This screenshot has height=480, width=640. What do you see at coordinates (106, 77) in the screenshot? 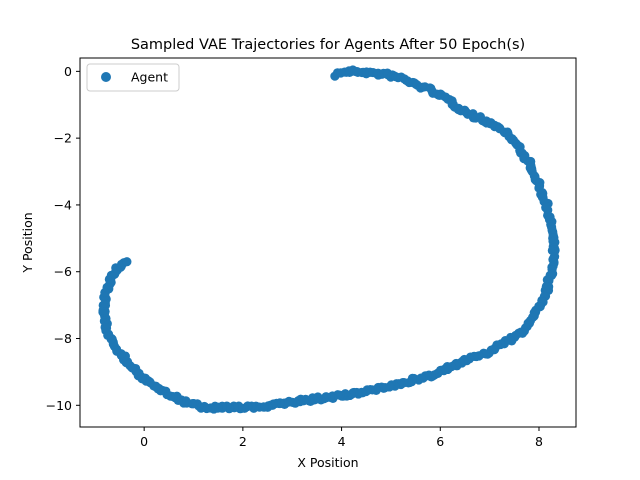
I see `legend-marker` at bounding box center [106, 77].